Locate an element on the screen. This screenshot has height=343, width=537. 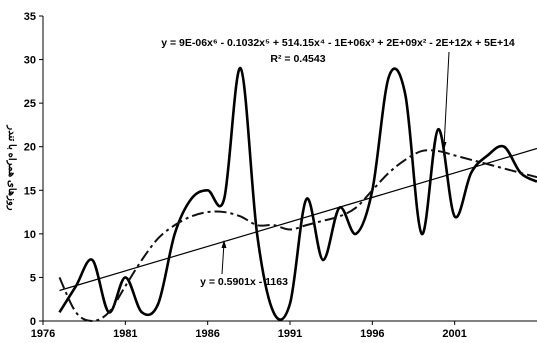
y-tick-label: 5 is located at coordinates (33, 278).